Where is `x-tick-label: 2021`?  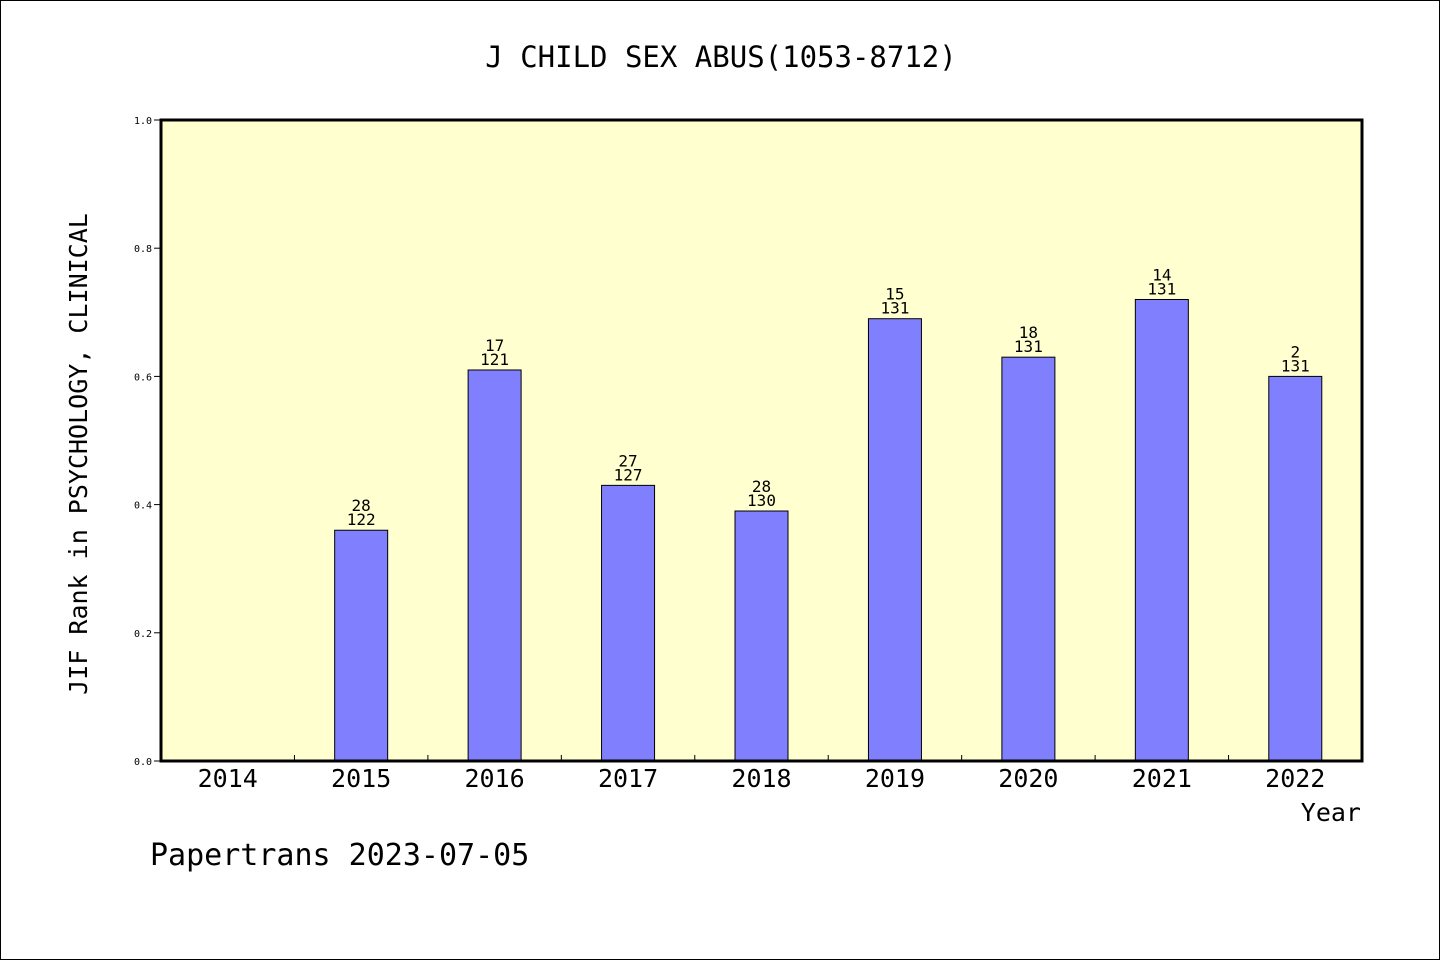 x-tick-label: 2021 is located at coordinates (1162, 778).